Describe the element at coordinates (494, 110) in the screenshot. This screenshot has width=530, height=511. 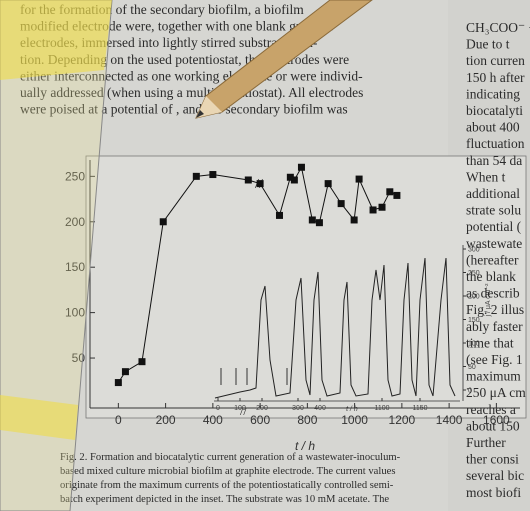
I see `body-line: biocatalyti` at that location.